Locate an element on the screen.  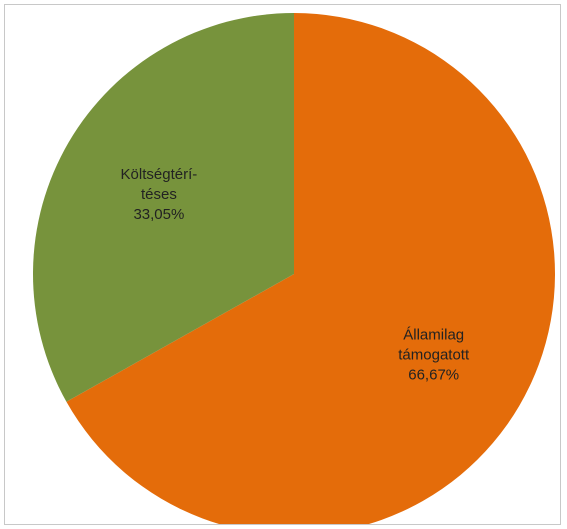
slice-category-label: Államilag is located at coordinates (433, 335).